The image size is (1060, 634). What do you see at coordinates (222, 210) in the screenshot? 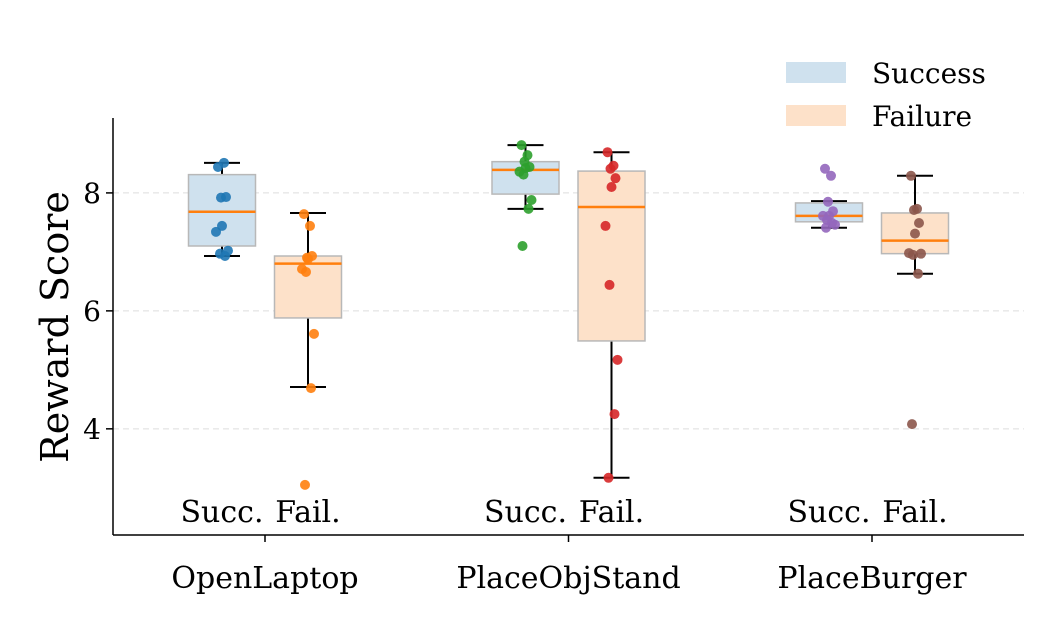
I see `success-box` at bounding box center [222, 210].